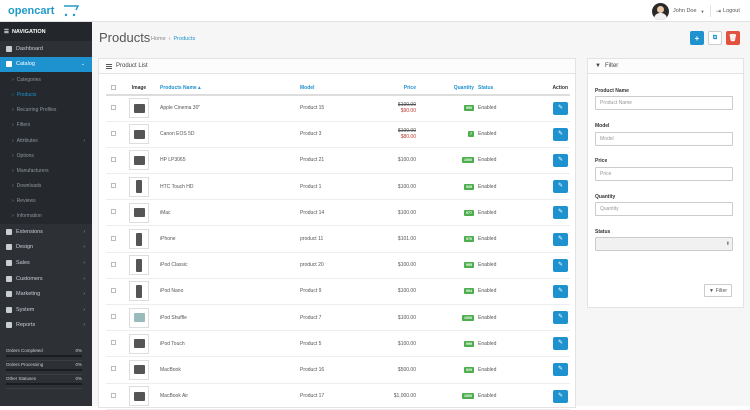 The width and height of the screenshot is (750, 410). What do you see at coordinates (328, 89) in the screenshot?
I see `column-model: Model` at bounding box center [328, 89].